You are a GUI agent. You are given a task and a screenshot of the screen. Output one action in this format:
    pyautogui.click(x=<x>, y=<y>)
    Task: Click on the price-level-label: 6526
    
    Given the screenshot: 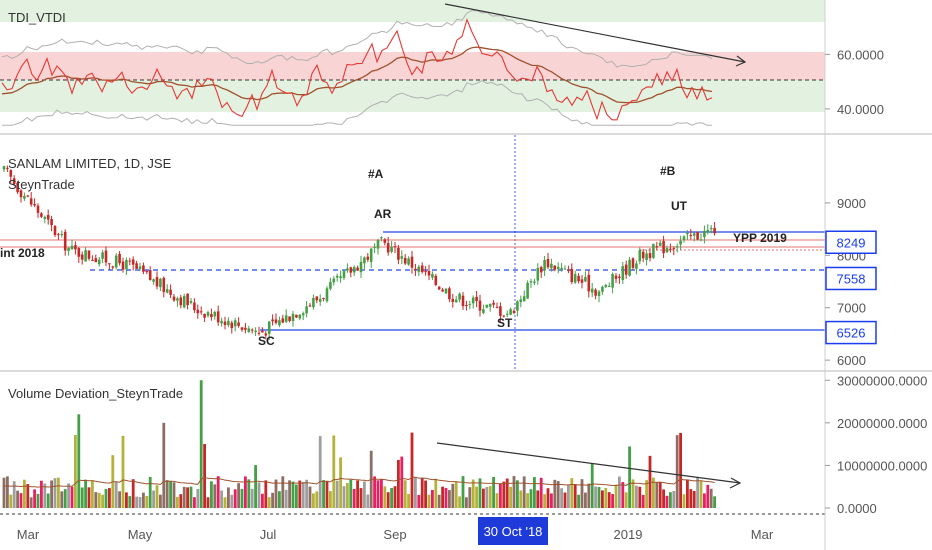 What is the action you would take?
    pyautogui.click(x=851, y=333)
    